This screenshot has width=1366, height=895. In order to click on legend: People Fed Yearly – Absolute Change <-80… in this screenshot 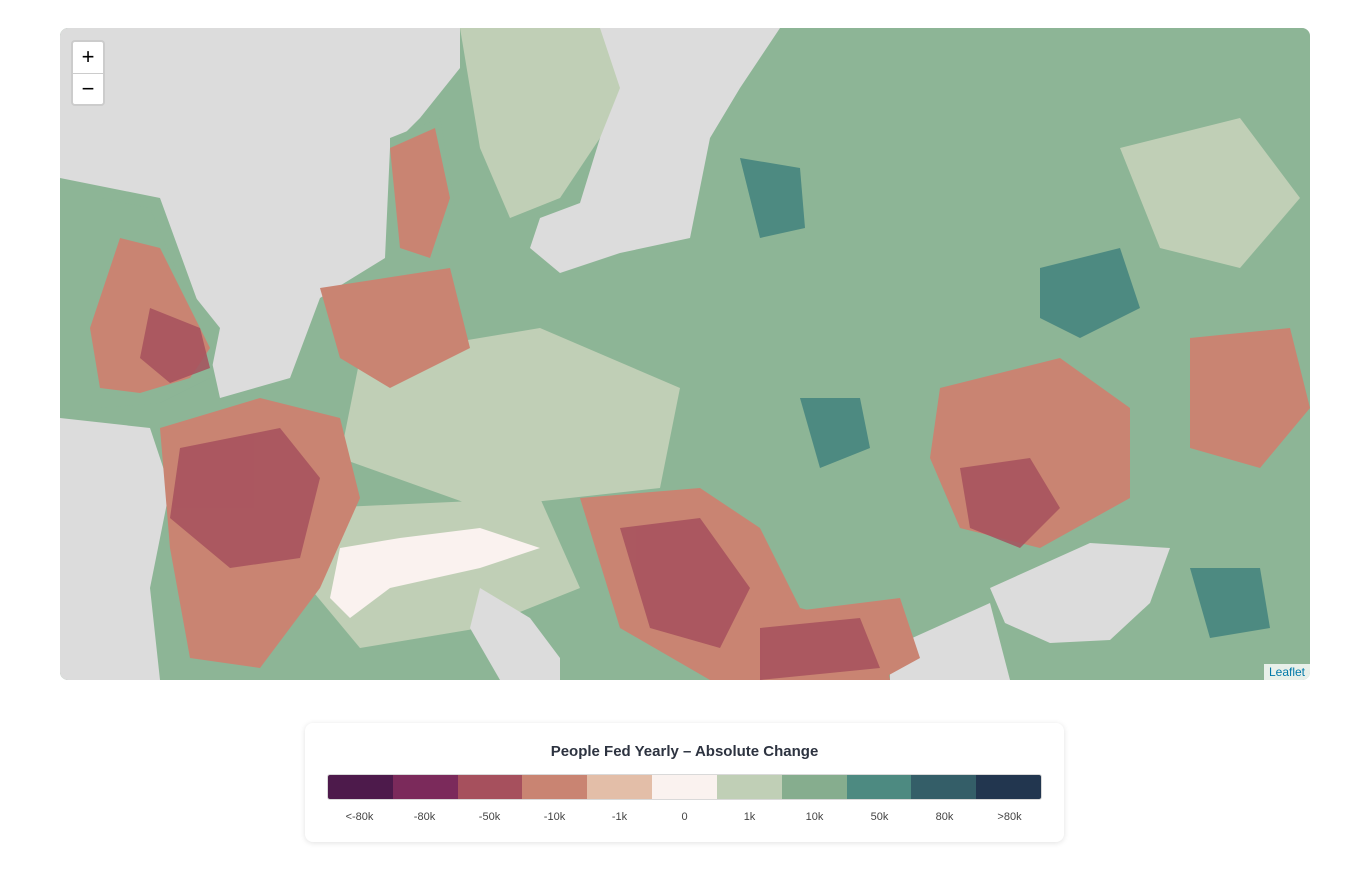, I will do `click(684, 782)`.